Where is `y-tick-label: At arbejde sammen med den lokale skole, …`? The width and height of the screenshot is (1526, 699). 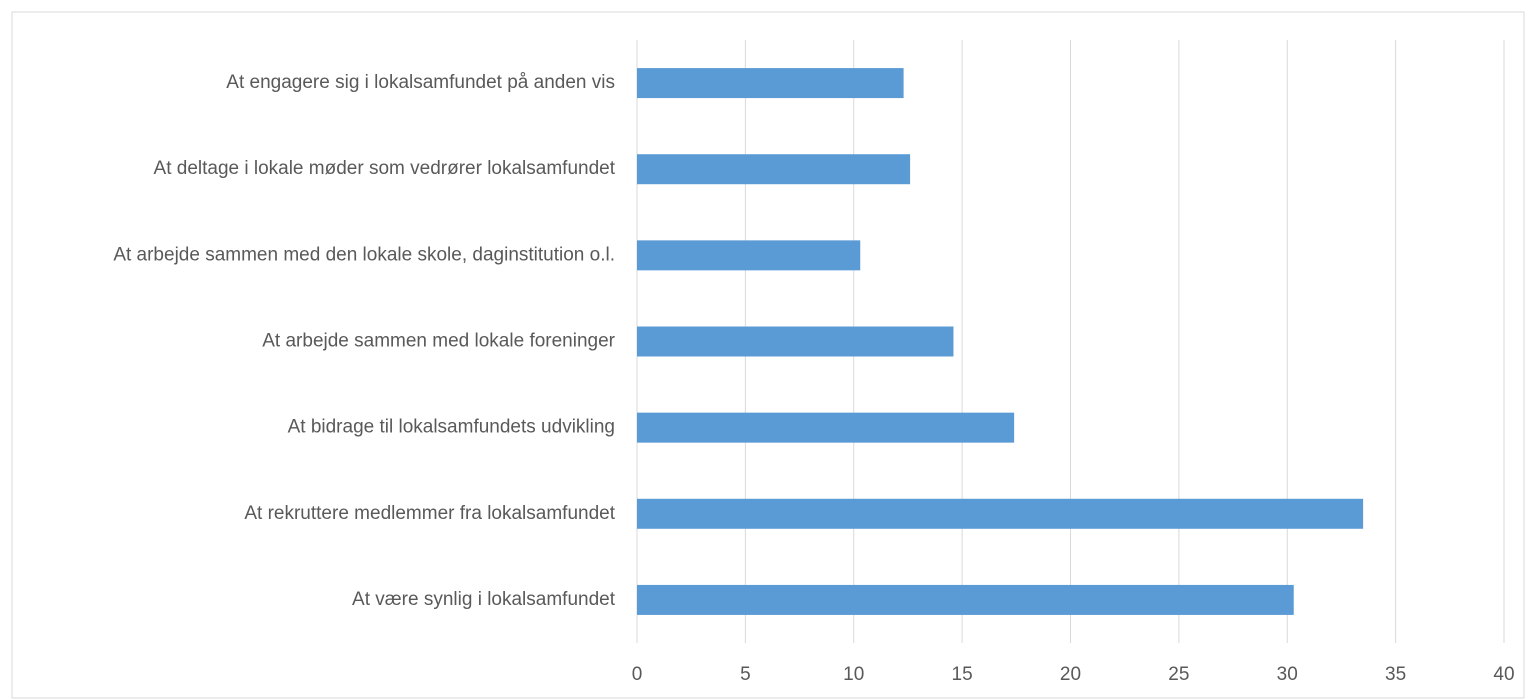
y-tick-label: At arbejde sammen med den lokale skole, … is located at coordinates (364, 254).